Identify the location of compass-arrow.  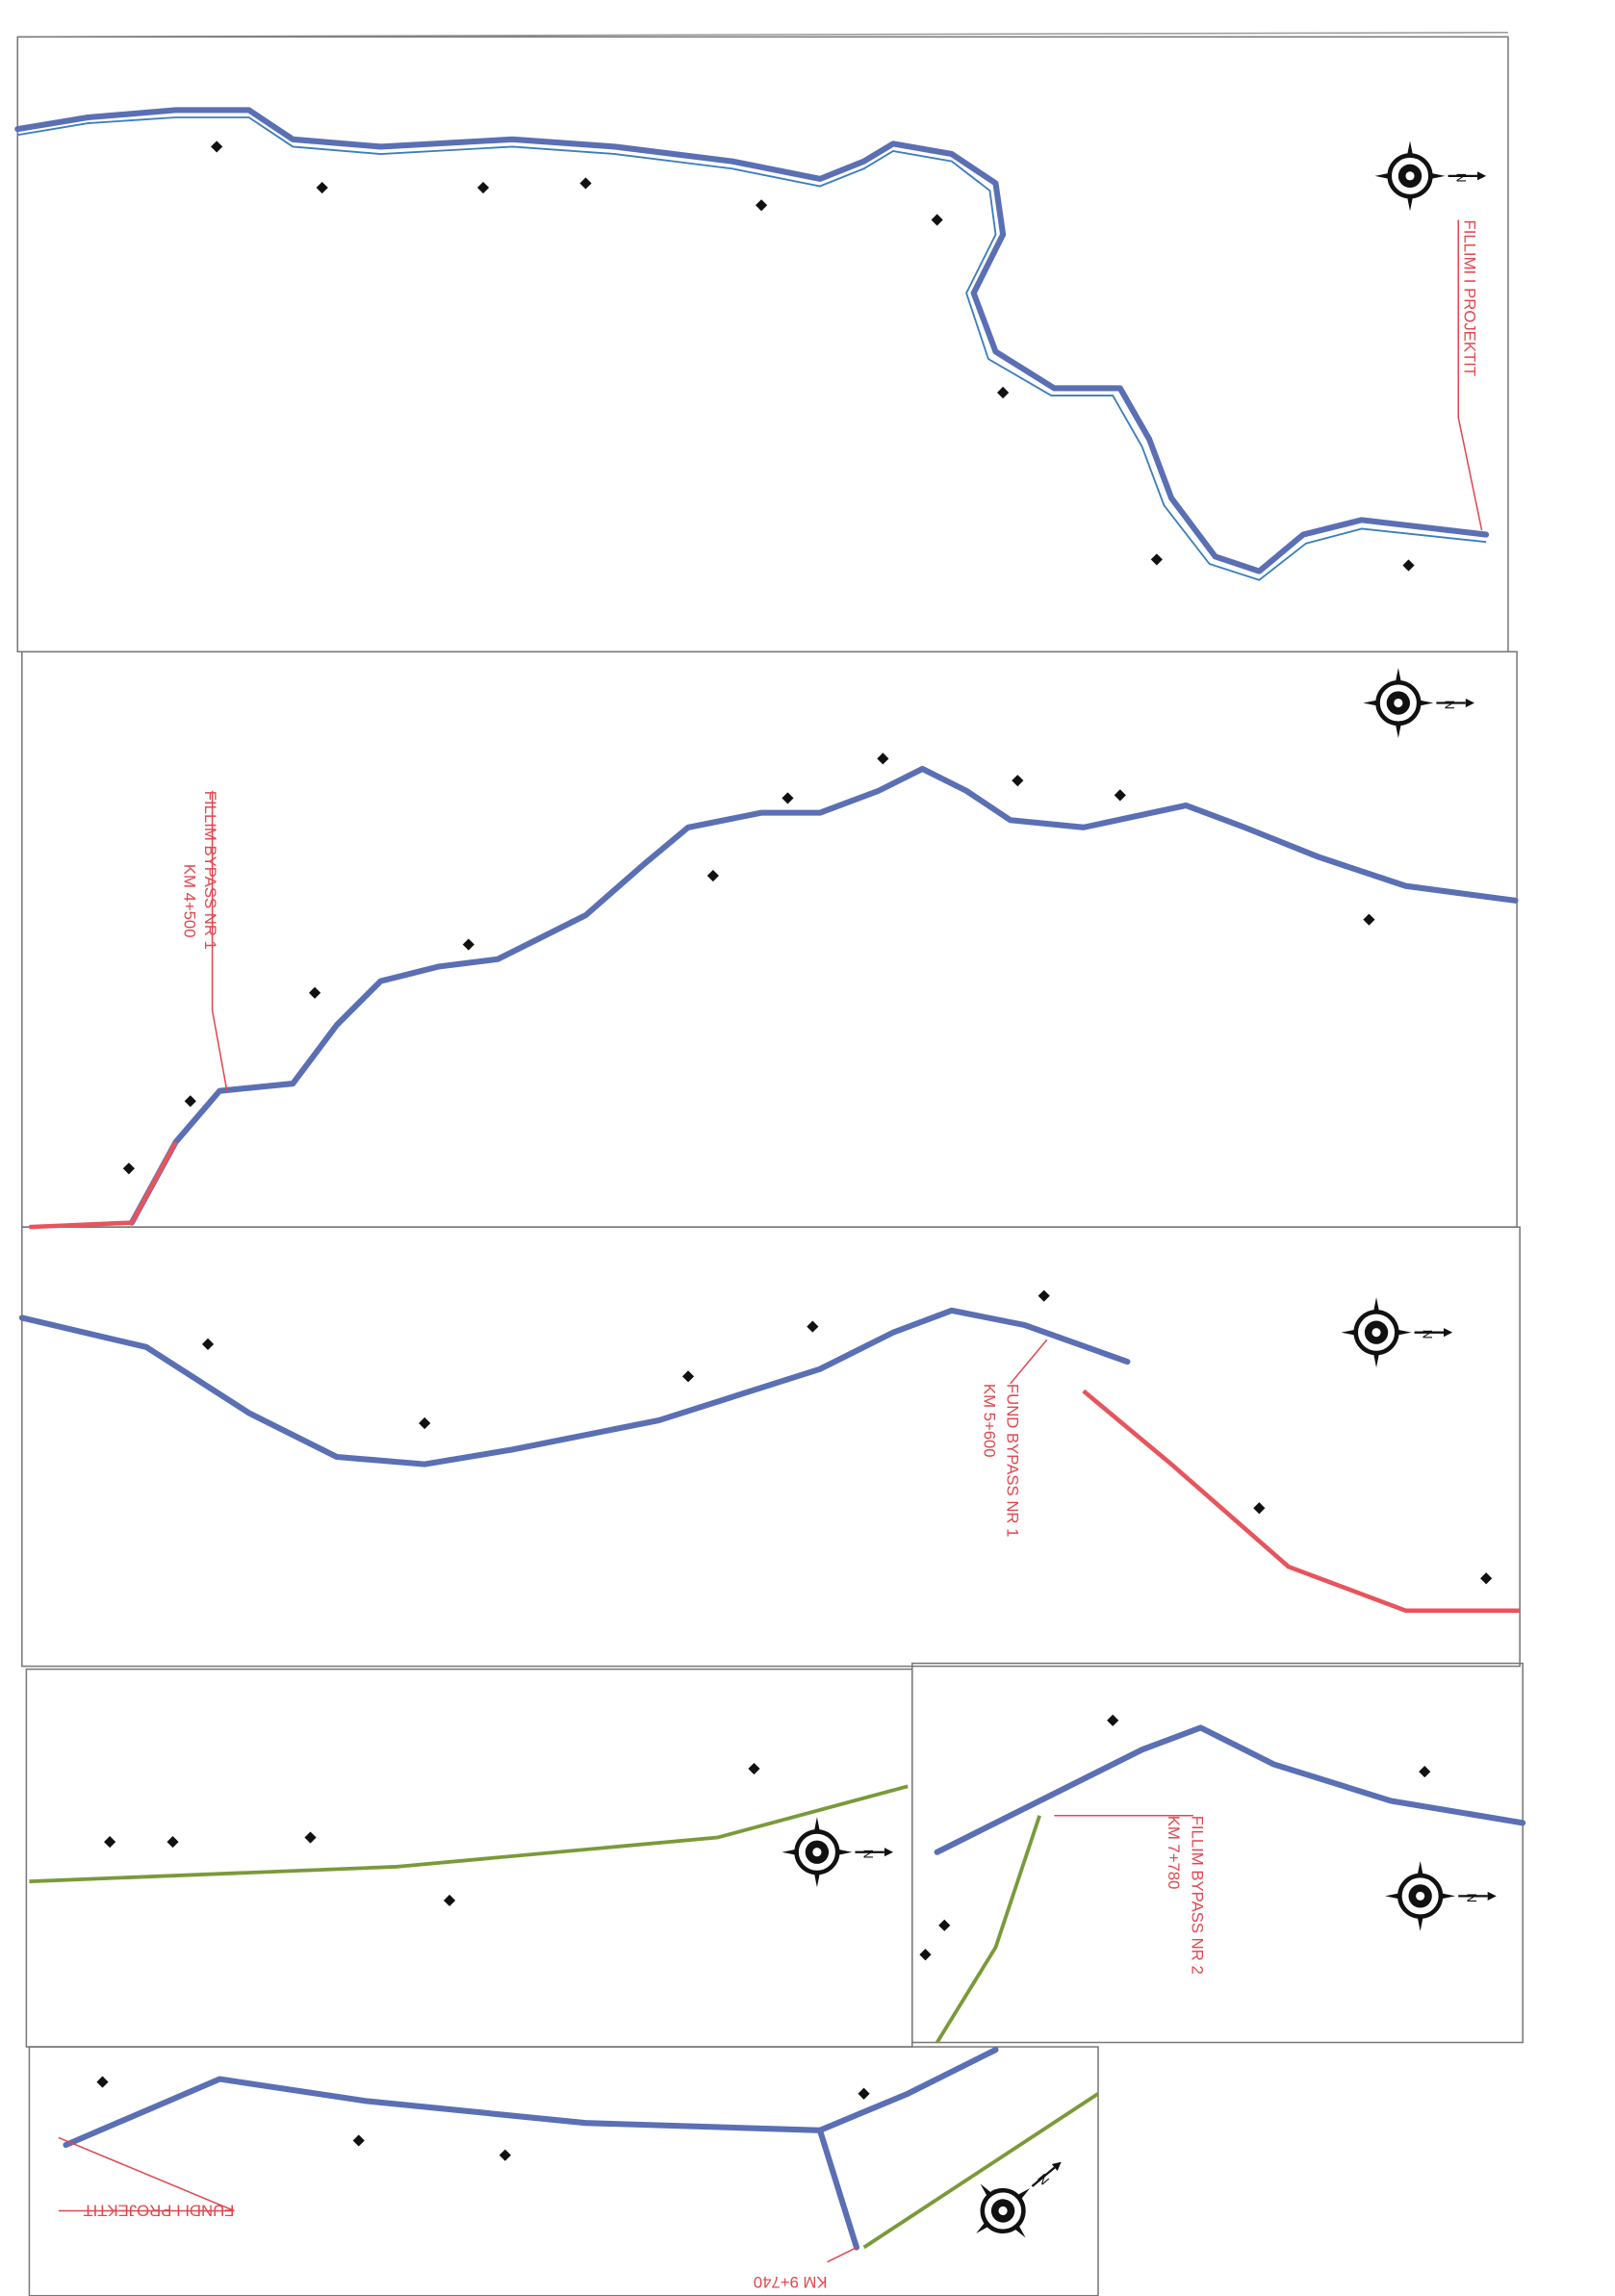
(1043, 2176).